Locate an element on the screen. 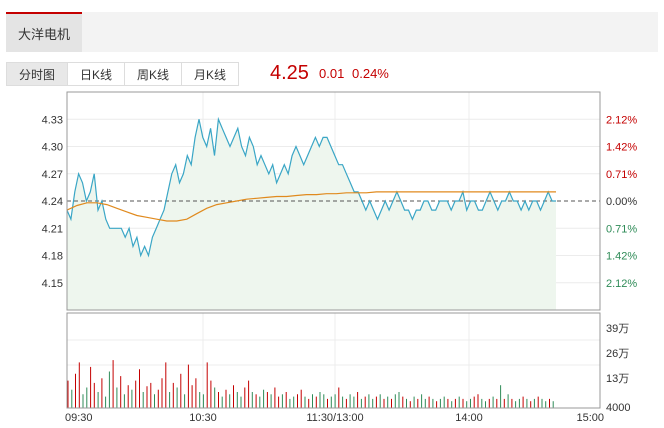  price-tick-label: 4.24 is located at coordinates (52, 202).